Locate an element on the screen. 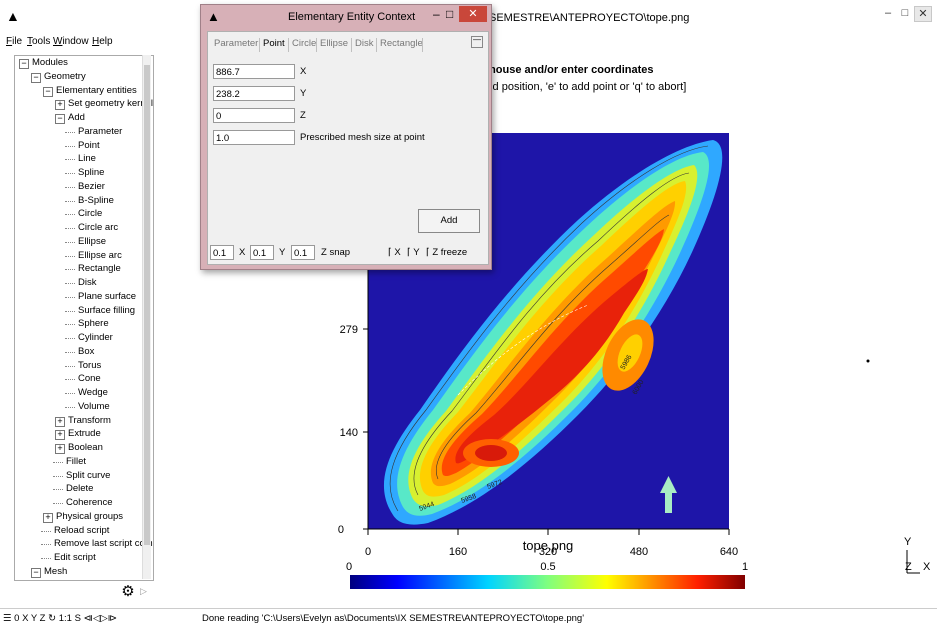 This screenshot has height=630, width=937. dialog-close-button: ✕ is located at coordinates (473, 14).